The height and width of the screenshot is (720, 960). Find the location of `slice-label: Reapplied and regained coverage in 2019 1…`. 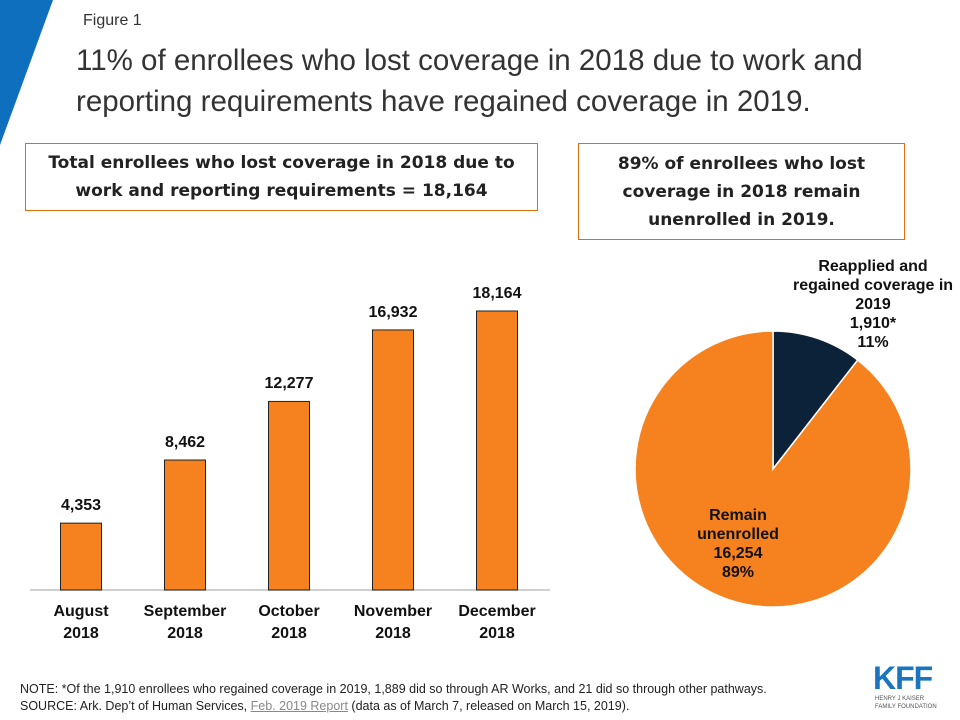

slice-label: Reapplied and regained coverage in 2019 1… is located at coordinates (871, 304).